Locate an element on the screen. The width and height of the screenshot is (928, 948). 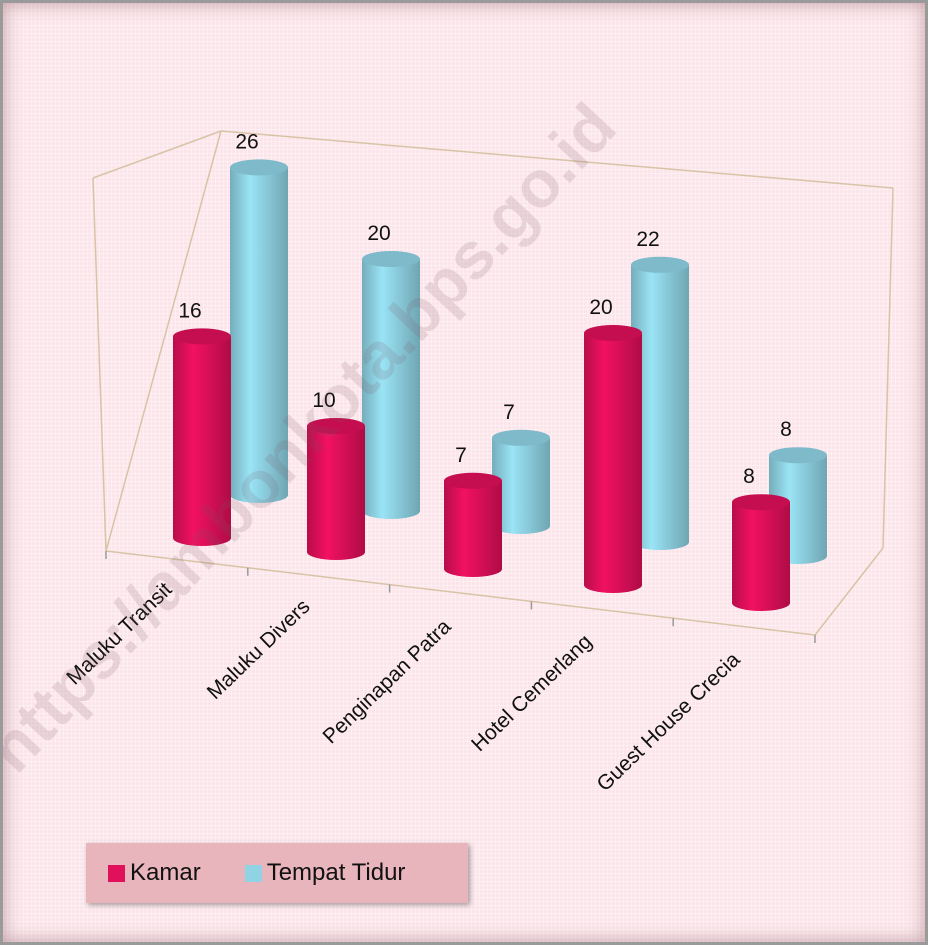
data-label-kamar-penginapan-patra: 7 is located at coordinates (461, 455).